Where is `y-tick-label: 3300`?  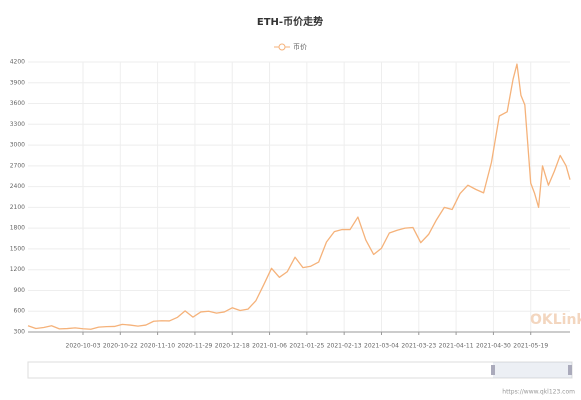 y-tick-label: 3300 is located at coordinates (17, 124).